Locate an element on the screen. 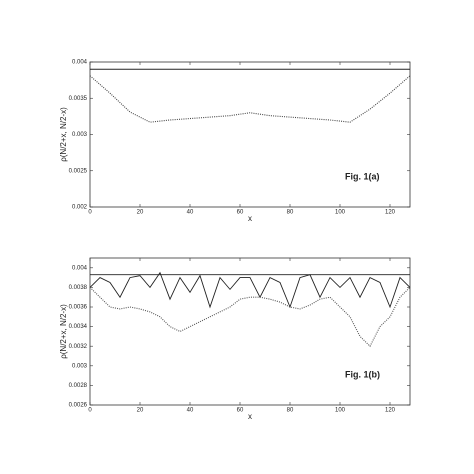 The image size is (474, 474). y-tick-label: 0.0028 is located at coordinates (78, 386).